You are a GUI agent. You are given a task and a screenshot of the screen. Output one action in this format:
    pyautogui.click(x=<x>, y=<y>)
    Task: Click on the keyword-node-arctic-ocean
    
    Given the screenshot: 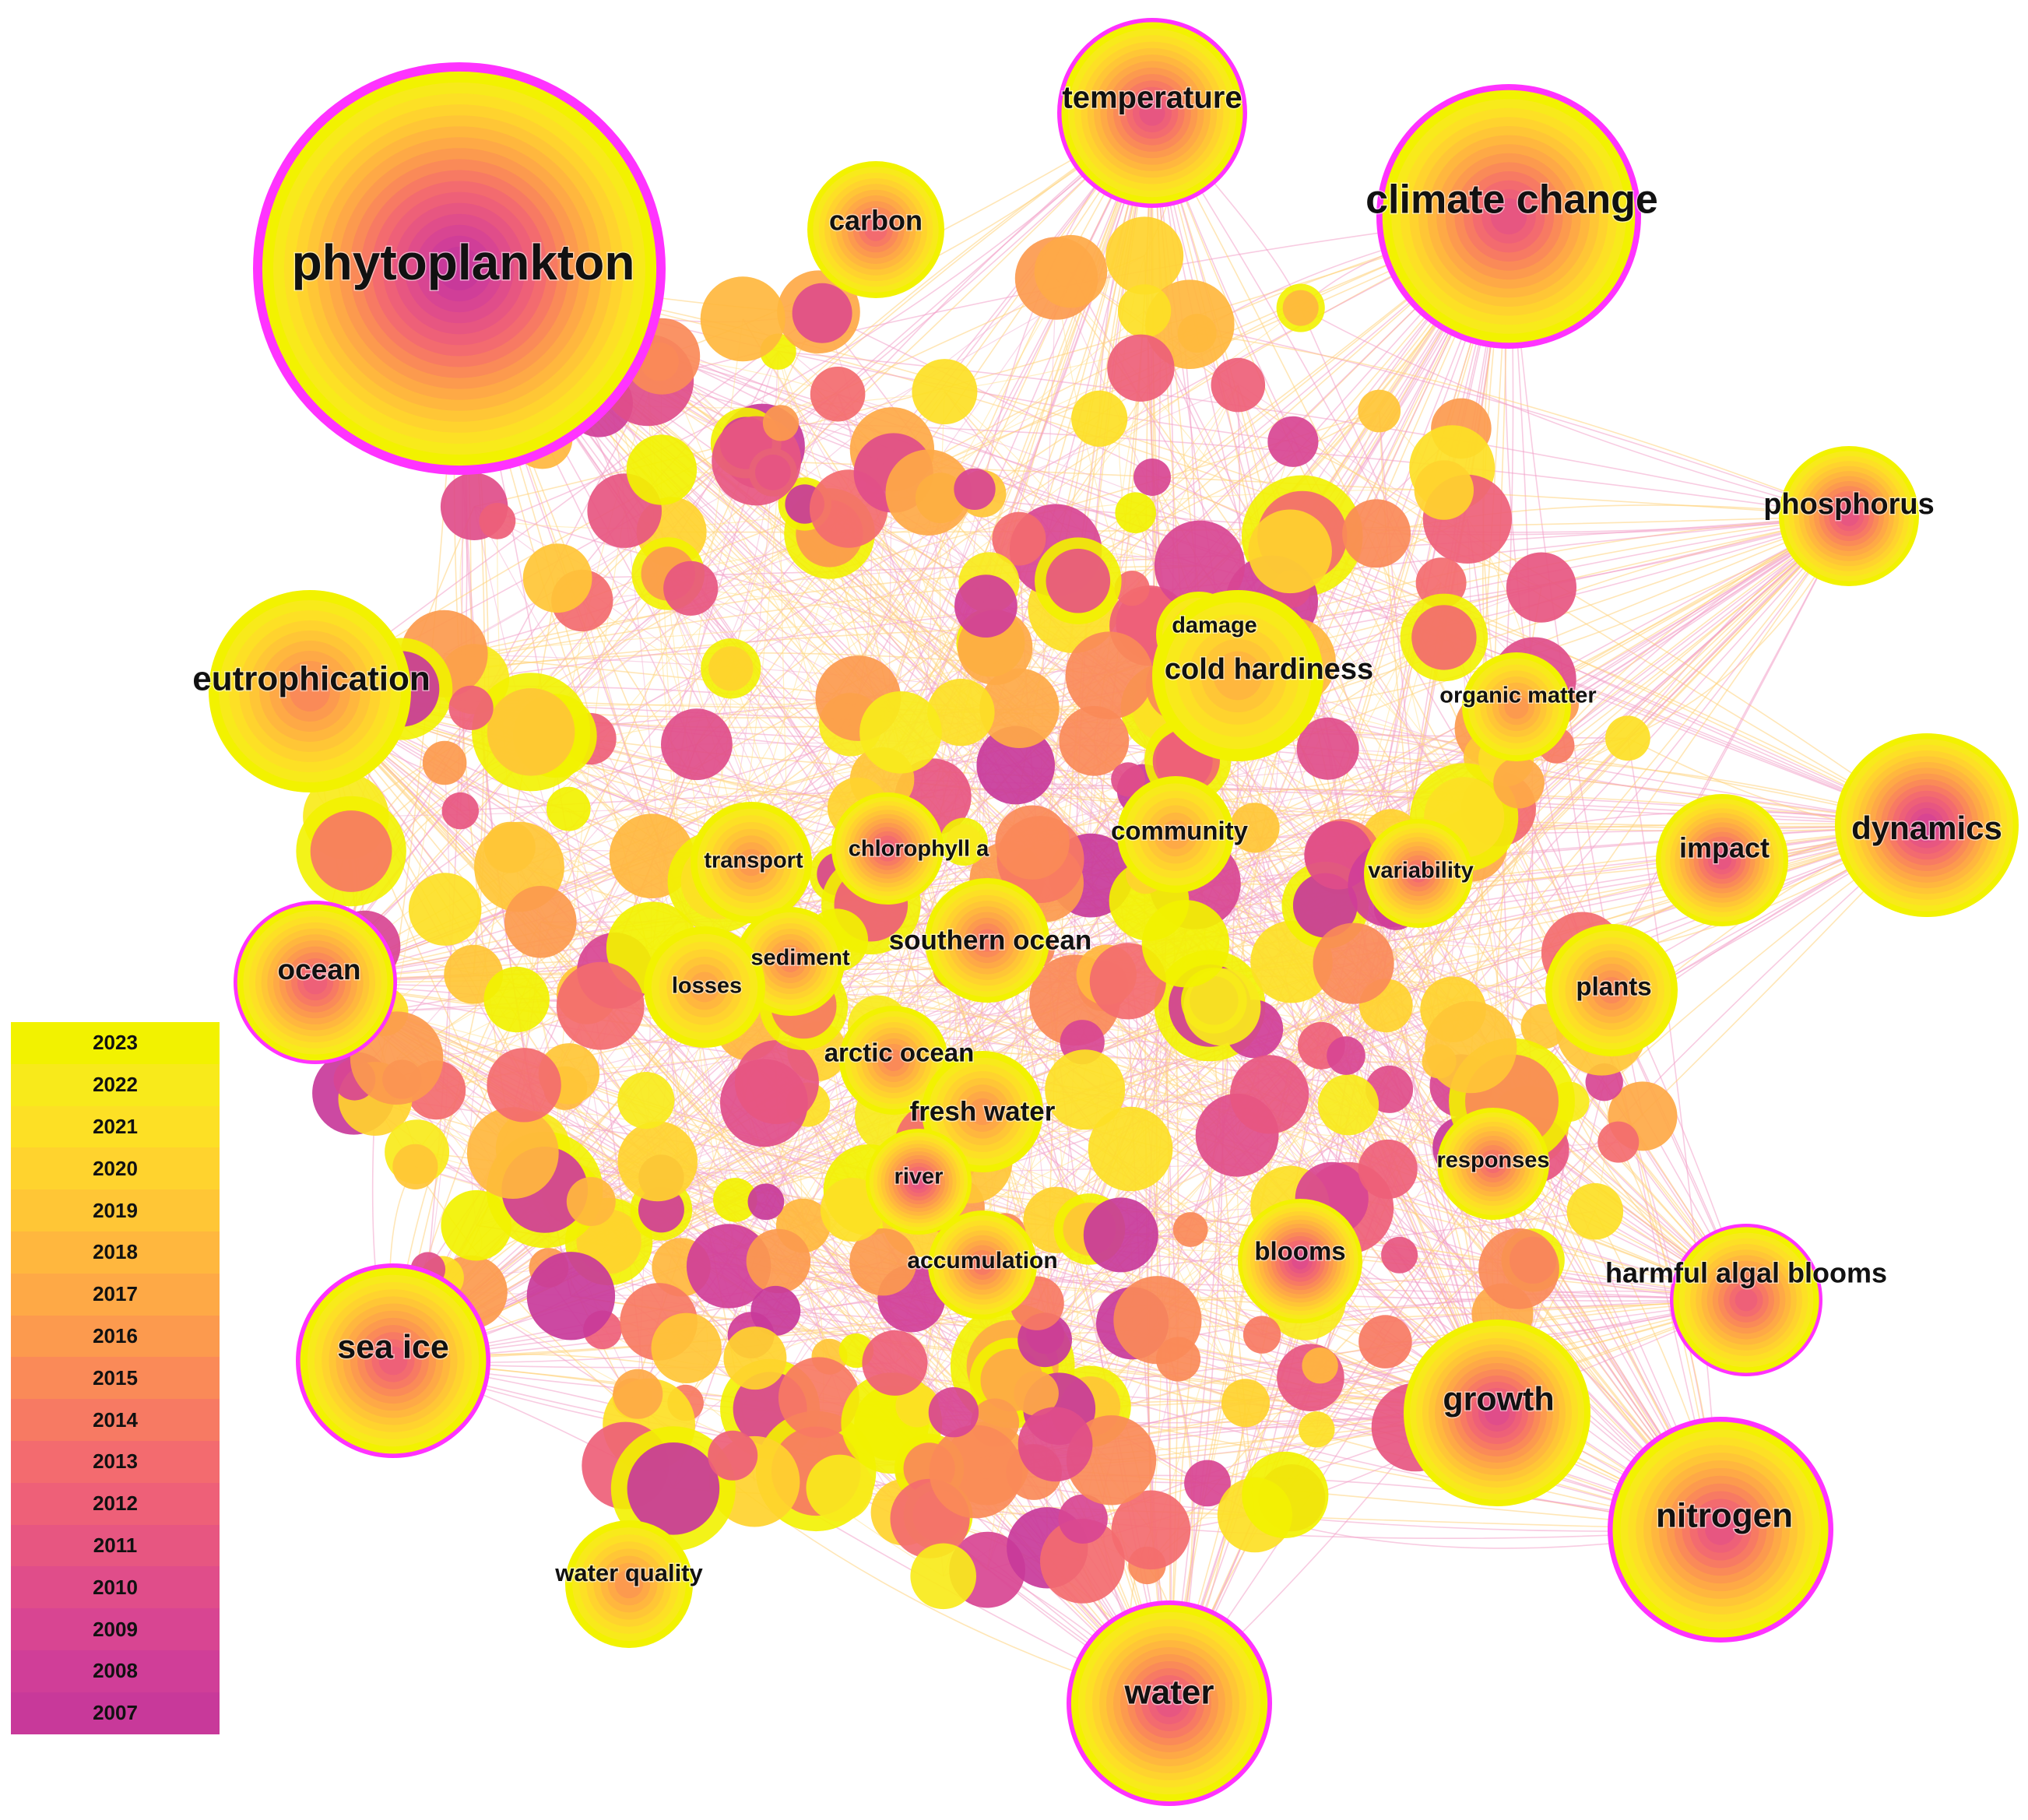 What is the action you would take?
    pyautogui.click(x=893, y=1061)
    